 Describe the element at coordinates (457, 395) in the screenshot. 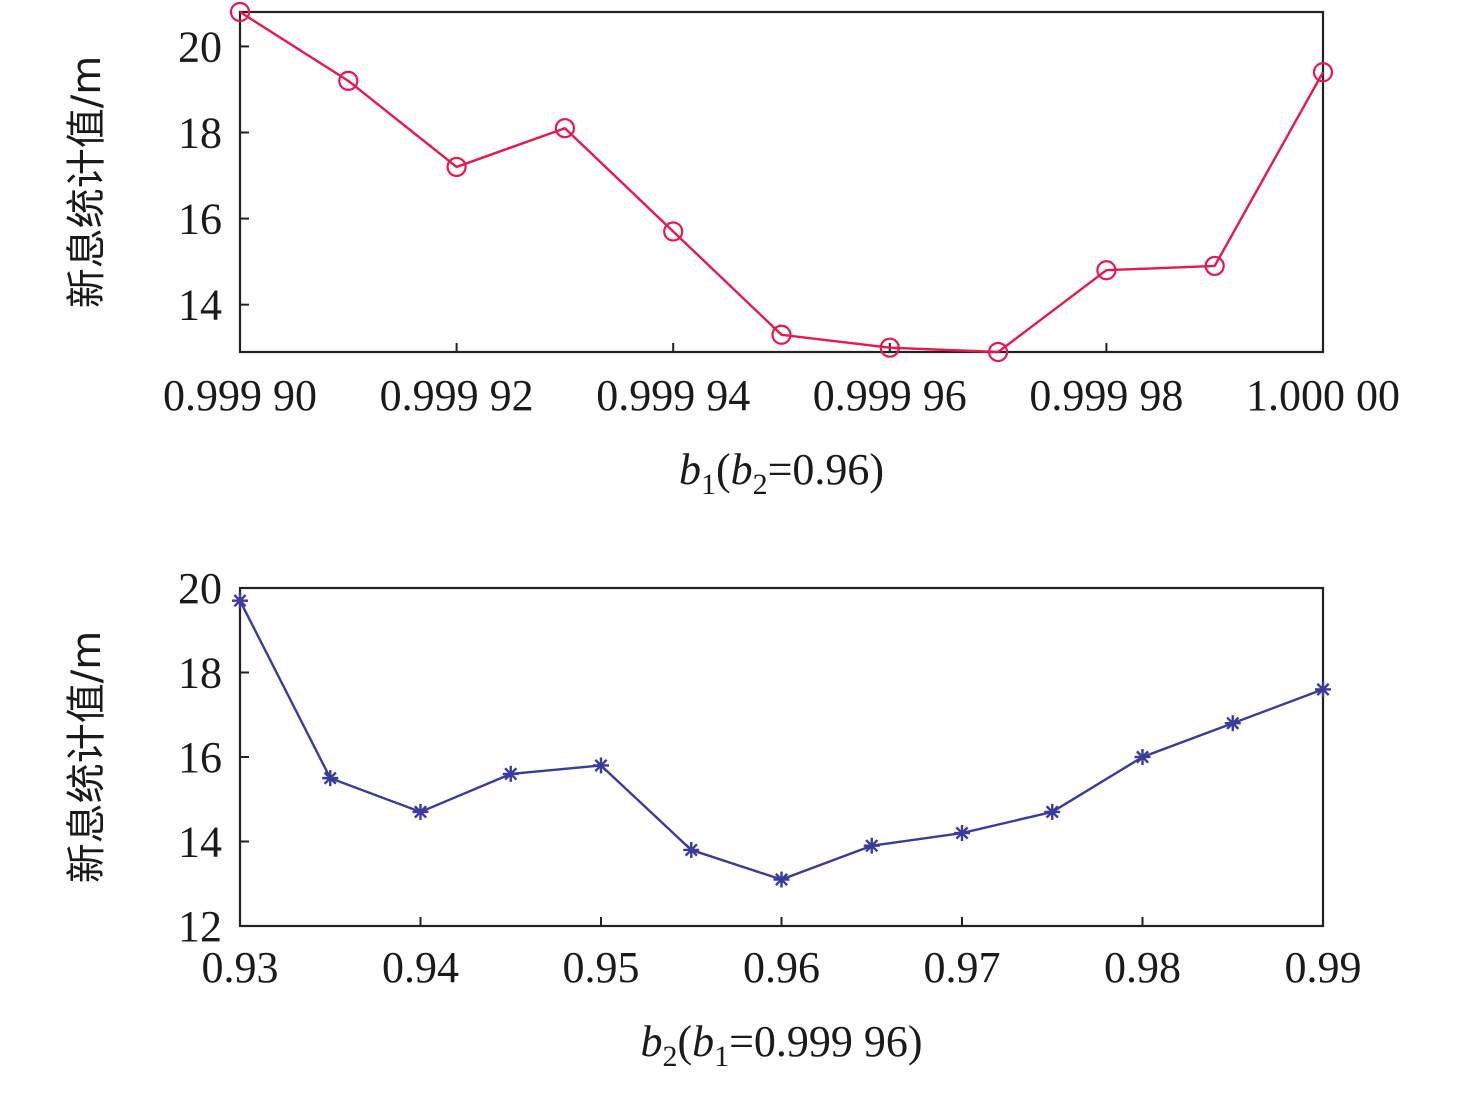

I see `x-tick-label: 0.999 92` at that location.